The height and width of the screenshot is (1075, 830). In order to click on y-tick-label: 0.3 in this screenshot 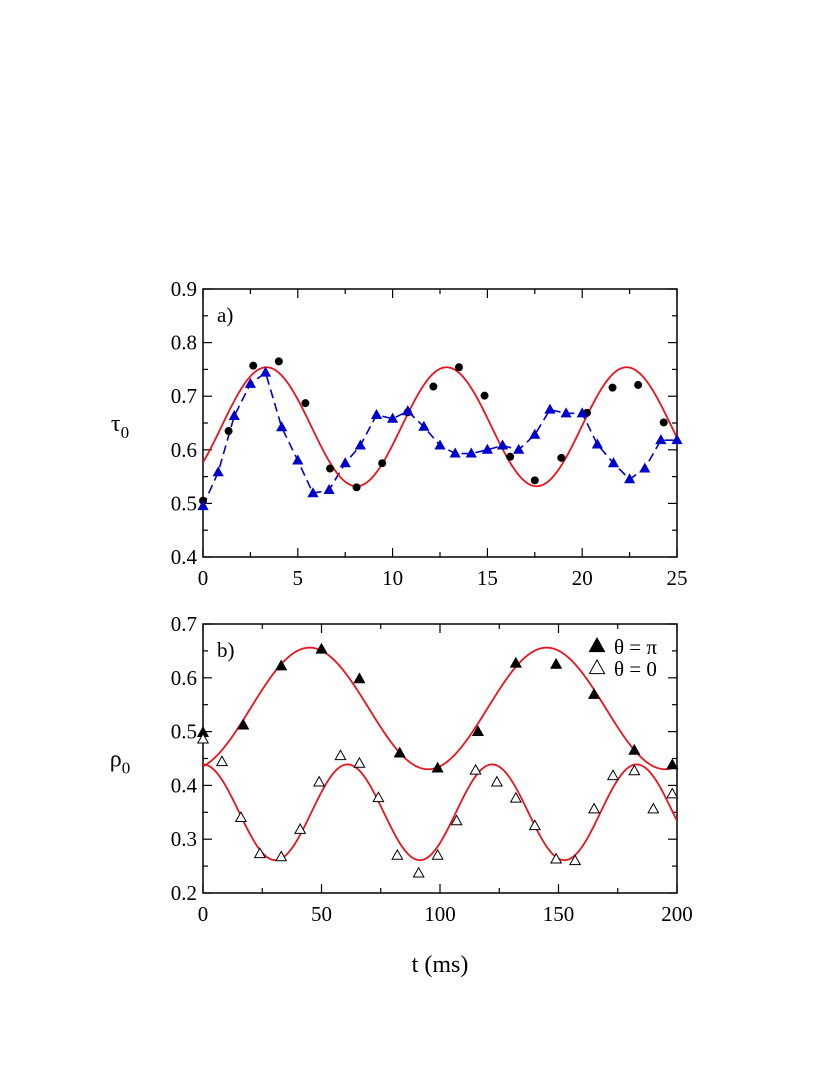, I will do `click(184, 839)`.